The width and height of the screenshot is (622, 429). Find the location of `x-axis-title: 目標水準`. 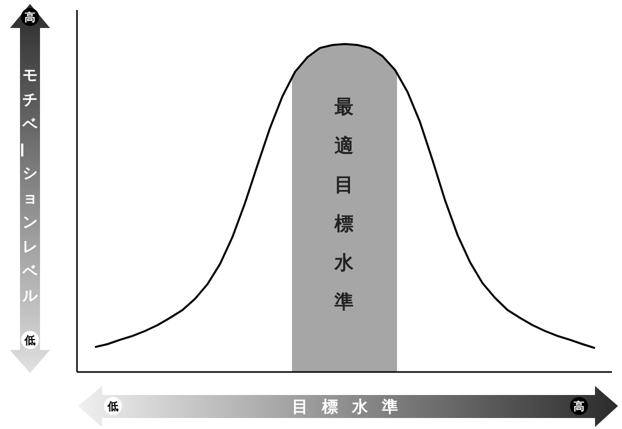

x-axis-title: 目標水準 is located at coordinates (352, 406).